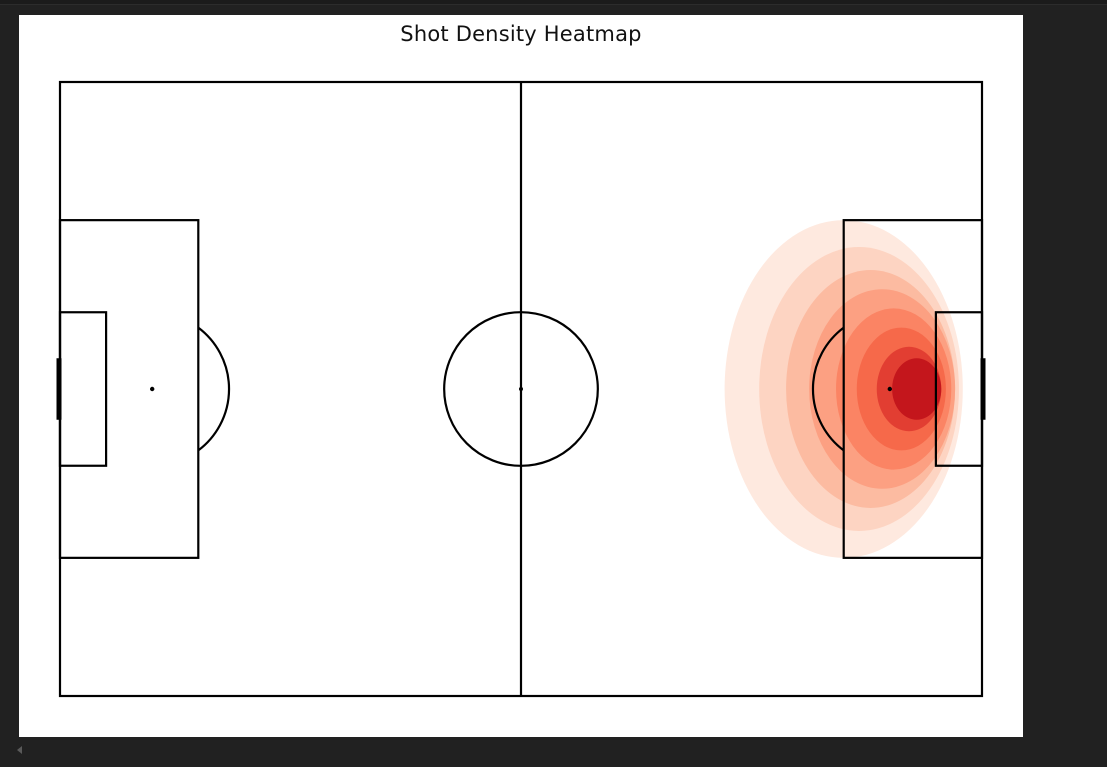  I want to click on left-six-yard-box, so click(83, 389).